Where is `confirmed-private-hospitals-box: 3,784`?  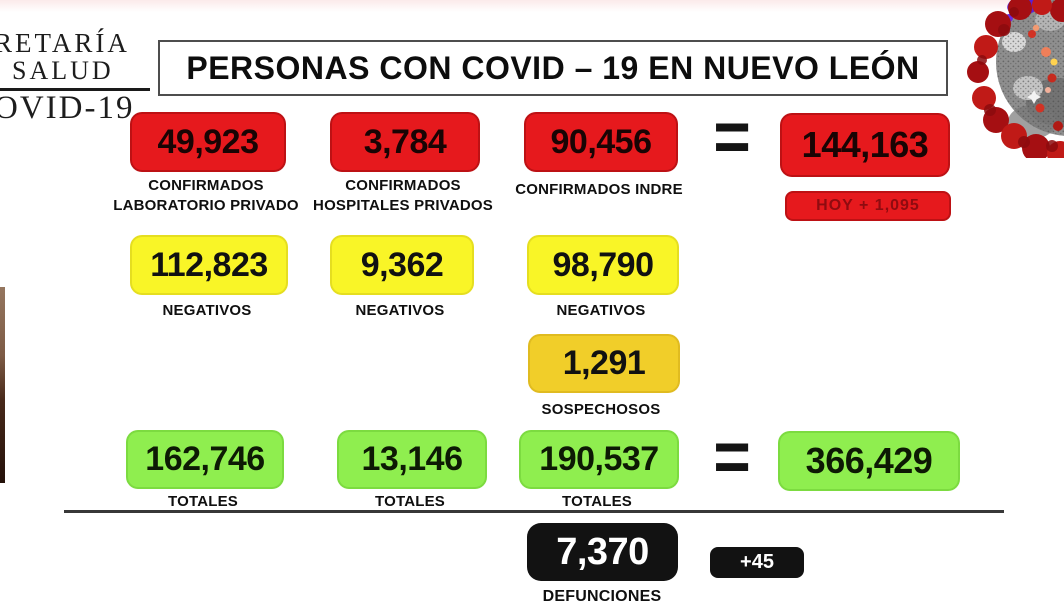 confirmed-private-hospitals-box: 3,784 is located at coordinates (405, 142).